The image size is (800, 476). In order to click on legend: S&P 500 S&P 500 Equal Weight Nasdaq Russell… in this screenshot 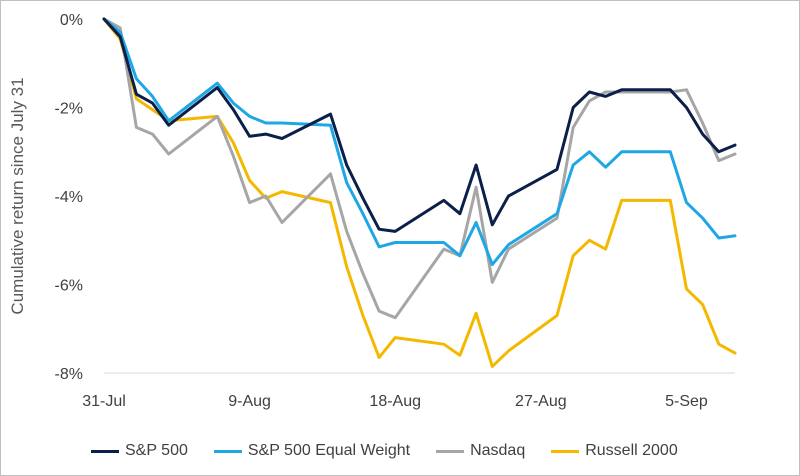, I will do `click(441, 451)`.